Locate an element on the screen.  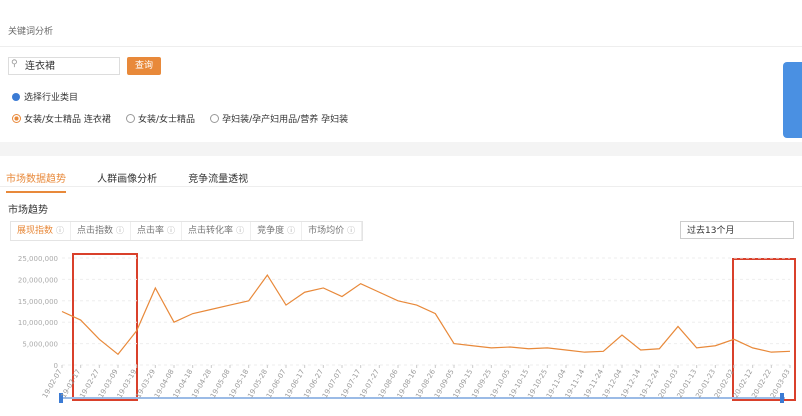
radio-label: 孕妇装/孕产妇用品/营养 孕妇装 is located at coordinates (285, 120).